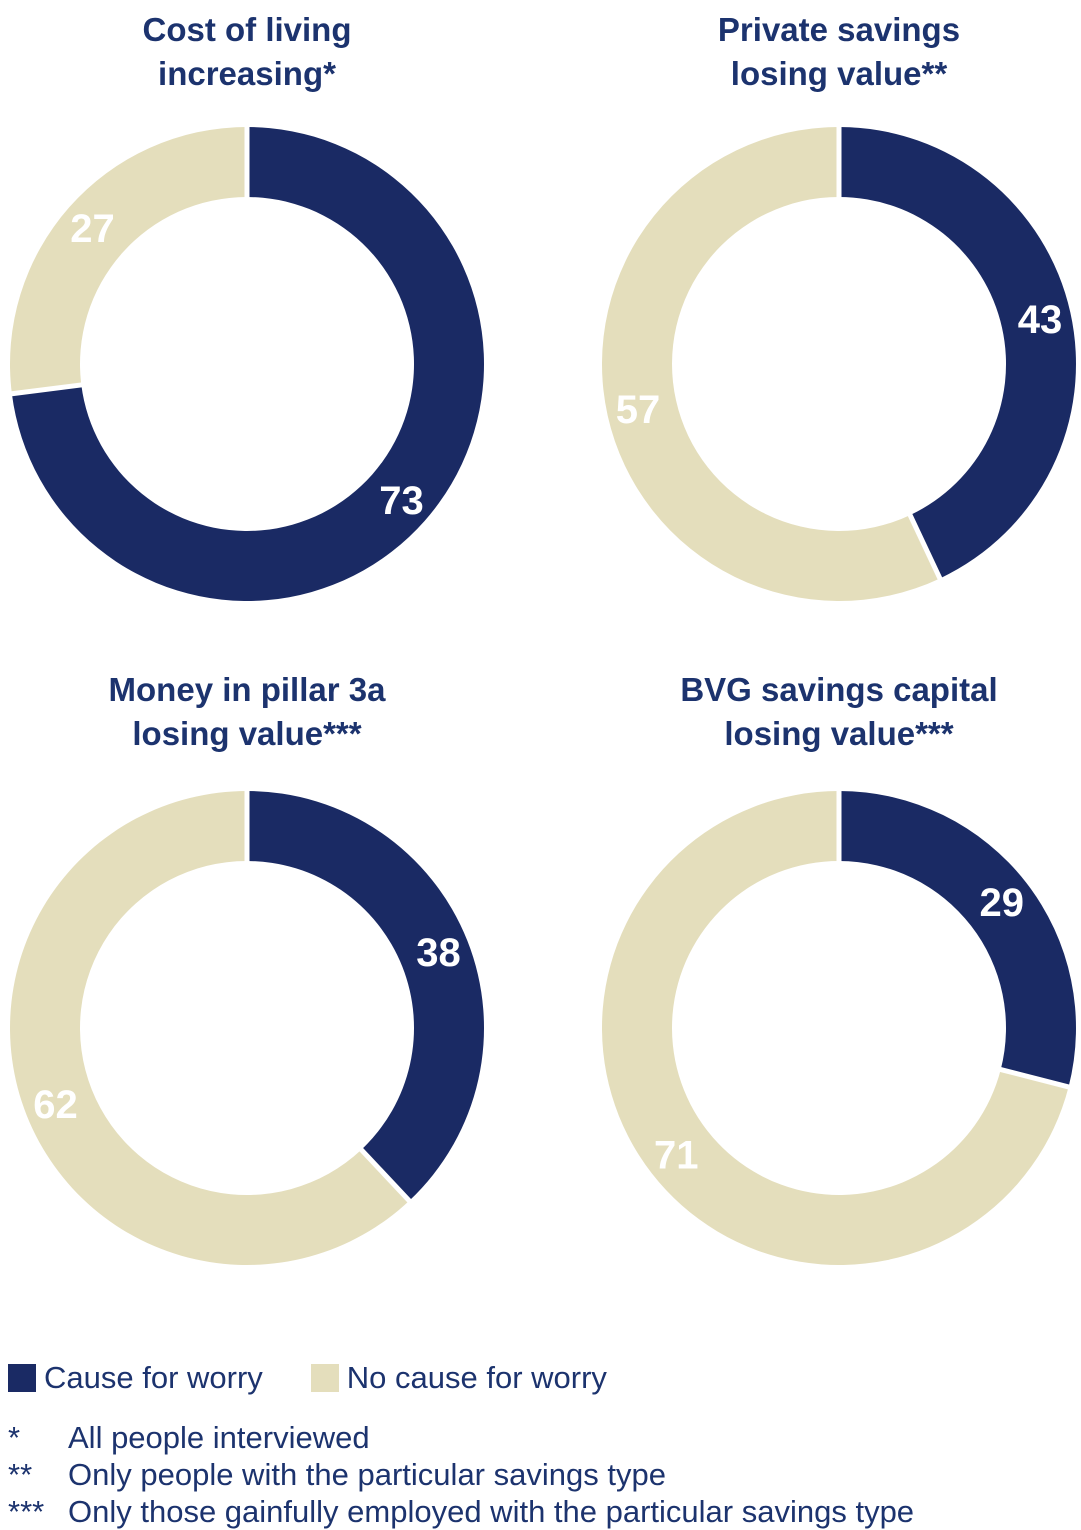  What do you see at coordinates (676, 1155) in the screenshot?
I see `no-worry-value-label: 71` at bounding box center [676, 1155].